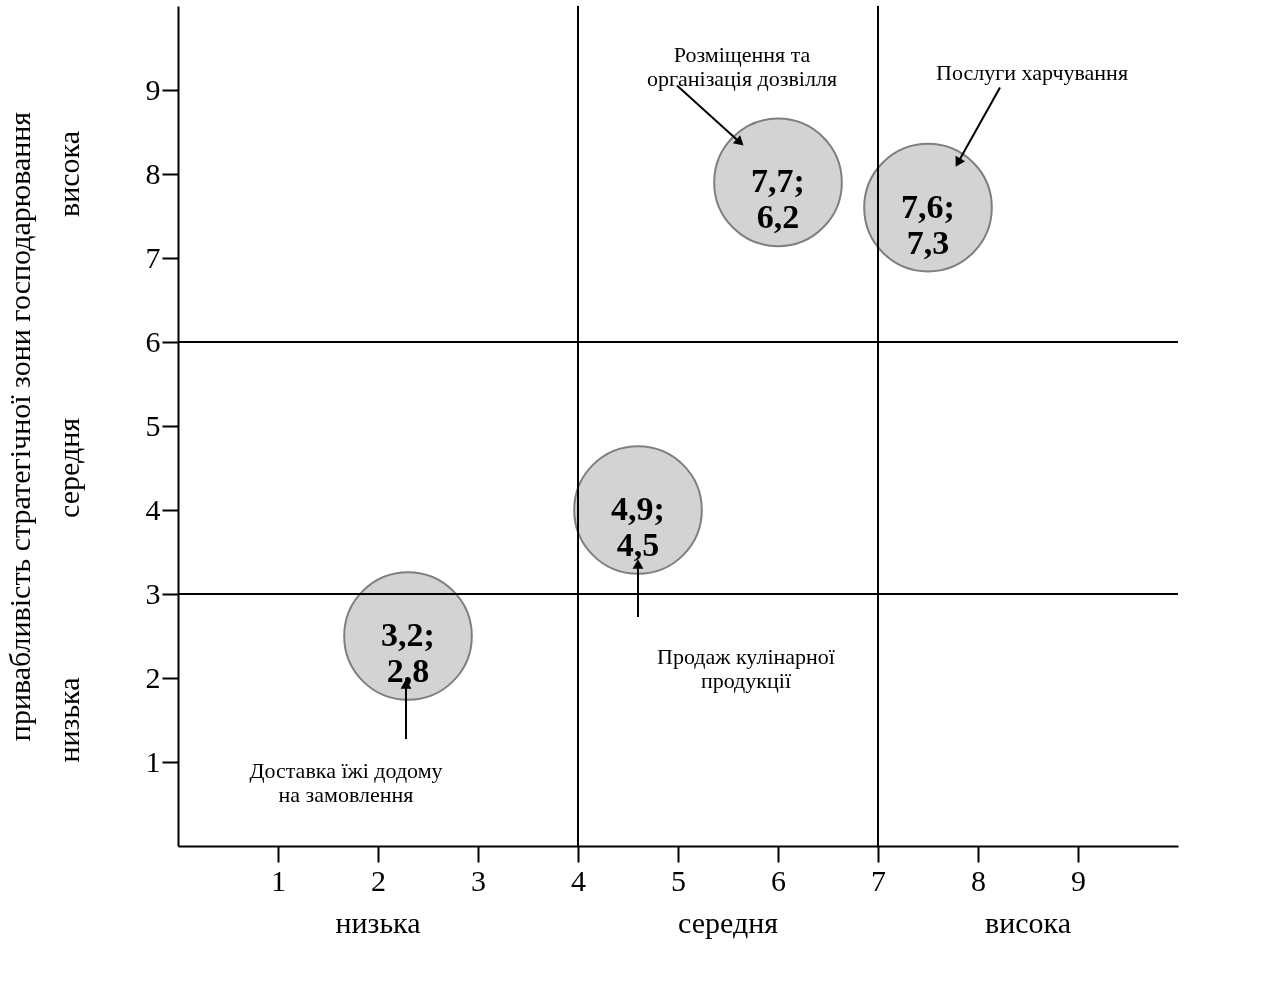  What do you see at coordinates (153, 509) in the screenshot?
I see `y-tick-label: 4` at bounding box center [153, 509].